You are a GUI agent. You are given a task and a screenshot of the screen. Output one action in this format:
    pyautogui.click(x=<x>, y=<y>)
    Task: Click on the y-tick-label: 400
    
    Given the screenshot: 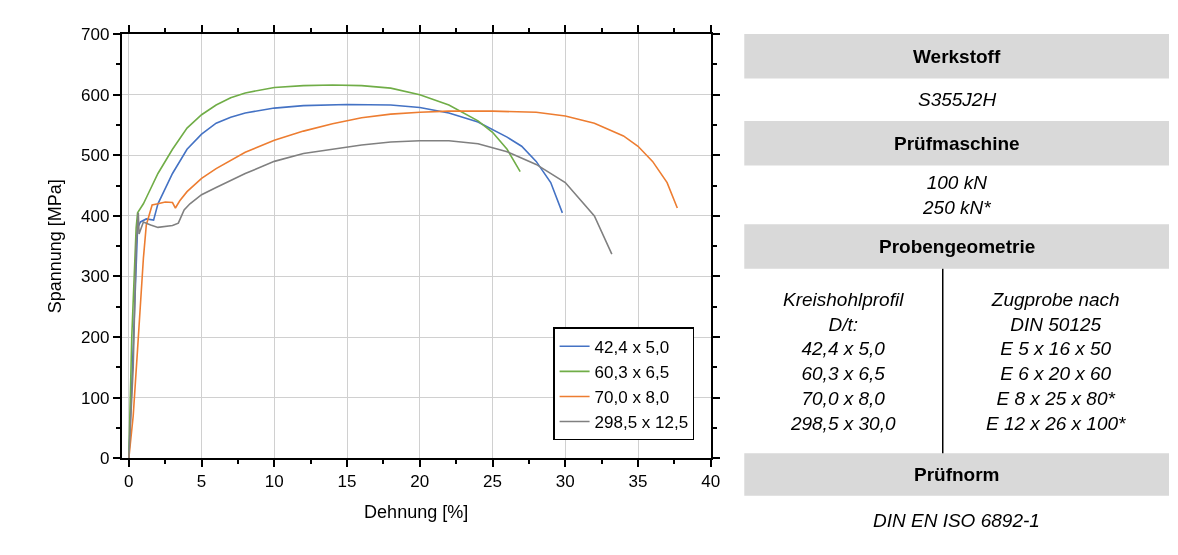 What is the action you would take?
    pyautogui.click(x=95, y=216)
    